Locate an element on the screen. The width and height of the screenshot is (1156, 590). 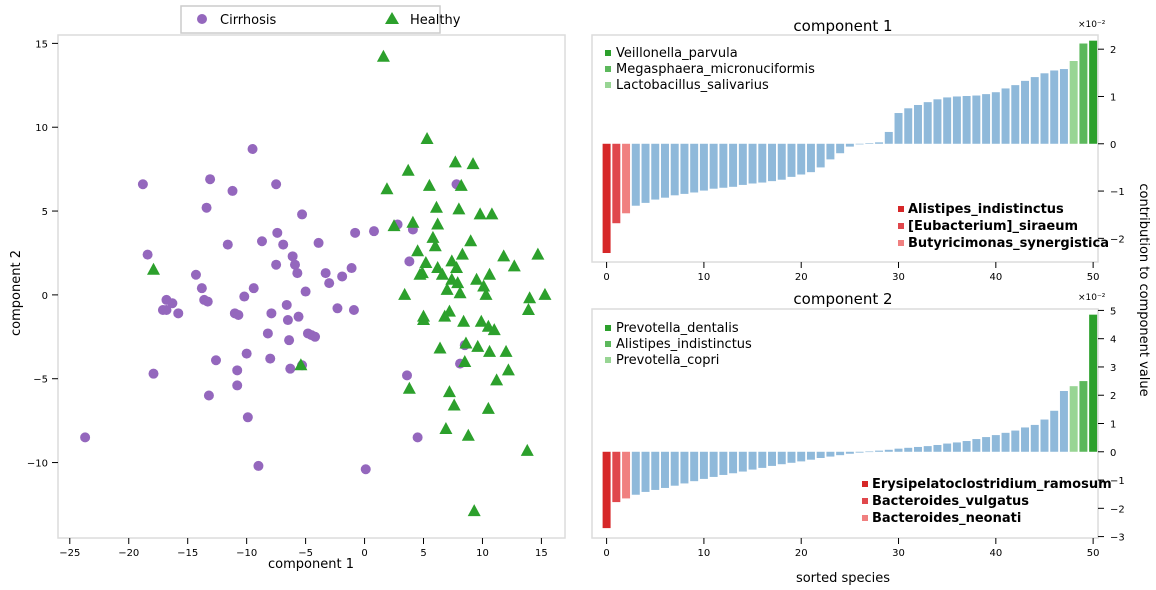
bar2-ytick-label: 1 is located at coordinates (1113, 425).